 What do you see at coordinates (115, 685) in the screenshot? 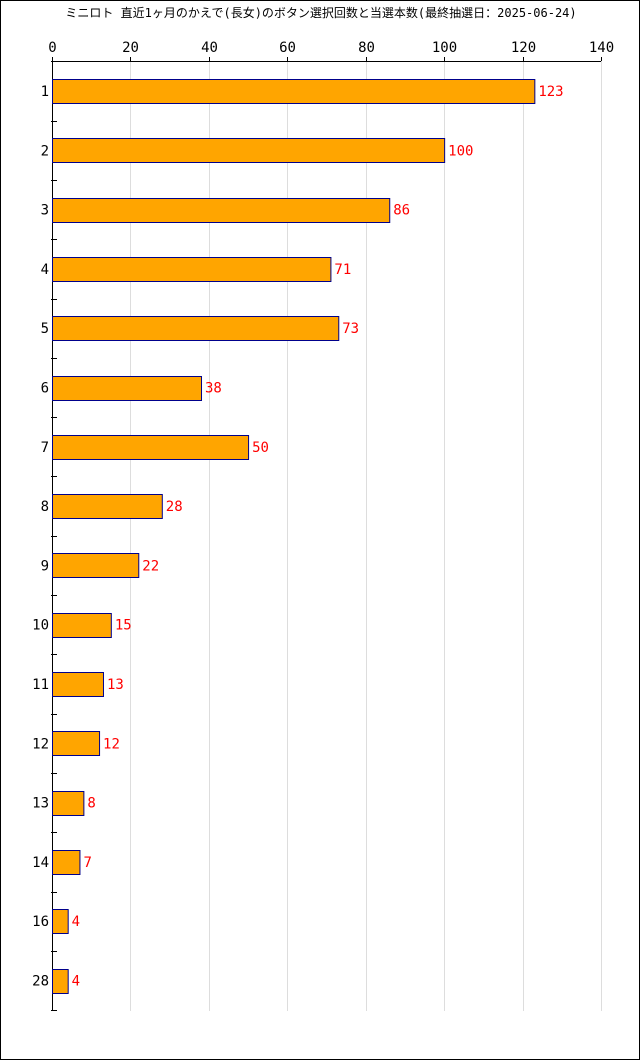
I see `value-label: 13` at bounding box center [115, 685].